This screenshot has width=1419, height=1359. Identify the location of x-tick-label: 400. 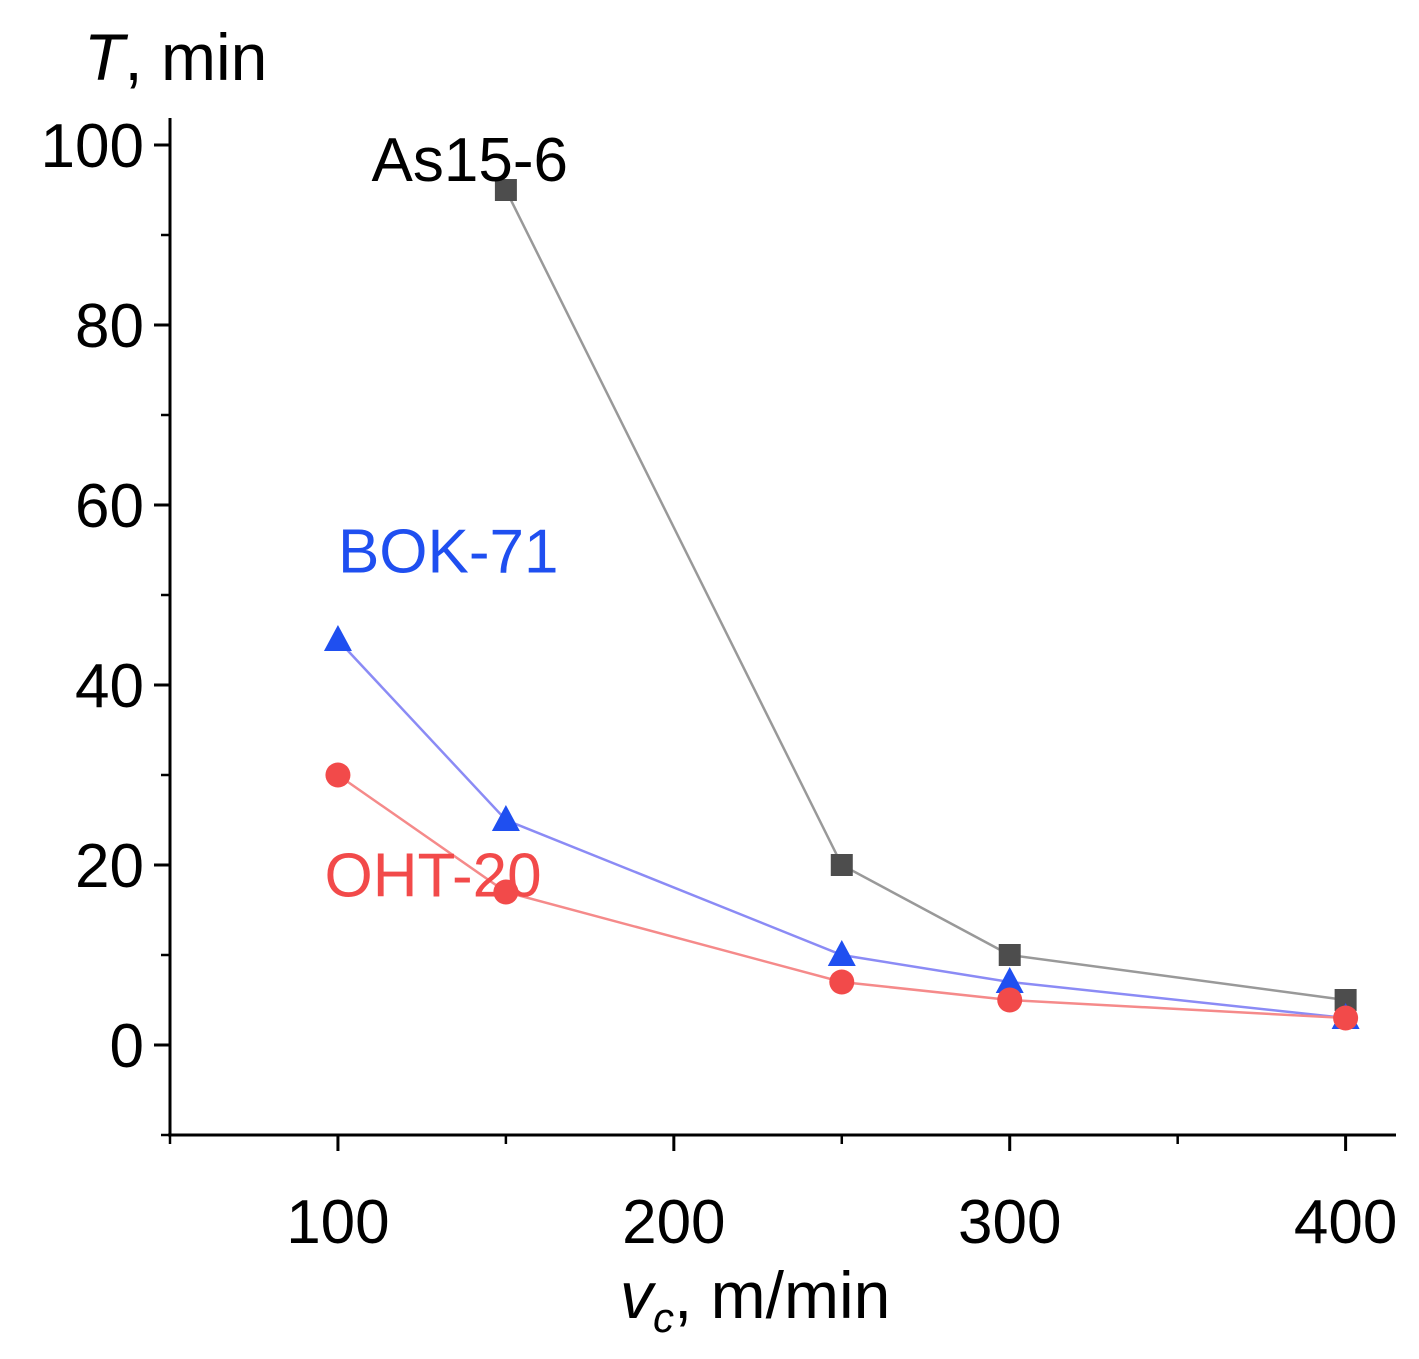
(1345, 1222).